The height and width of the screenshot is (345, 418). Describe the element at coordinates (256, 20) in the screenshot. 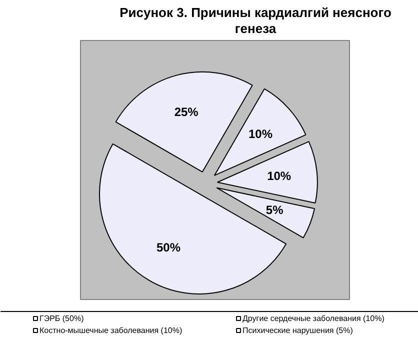

I see `chart-title: Рисунок 3. Причины кардиалгий неясного генеза` at that location.